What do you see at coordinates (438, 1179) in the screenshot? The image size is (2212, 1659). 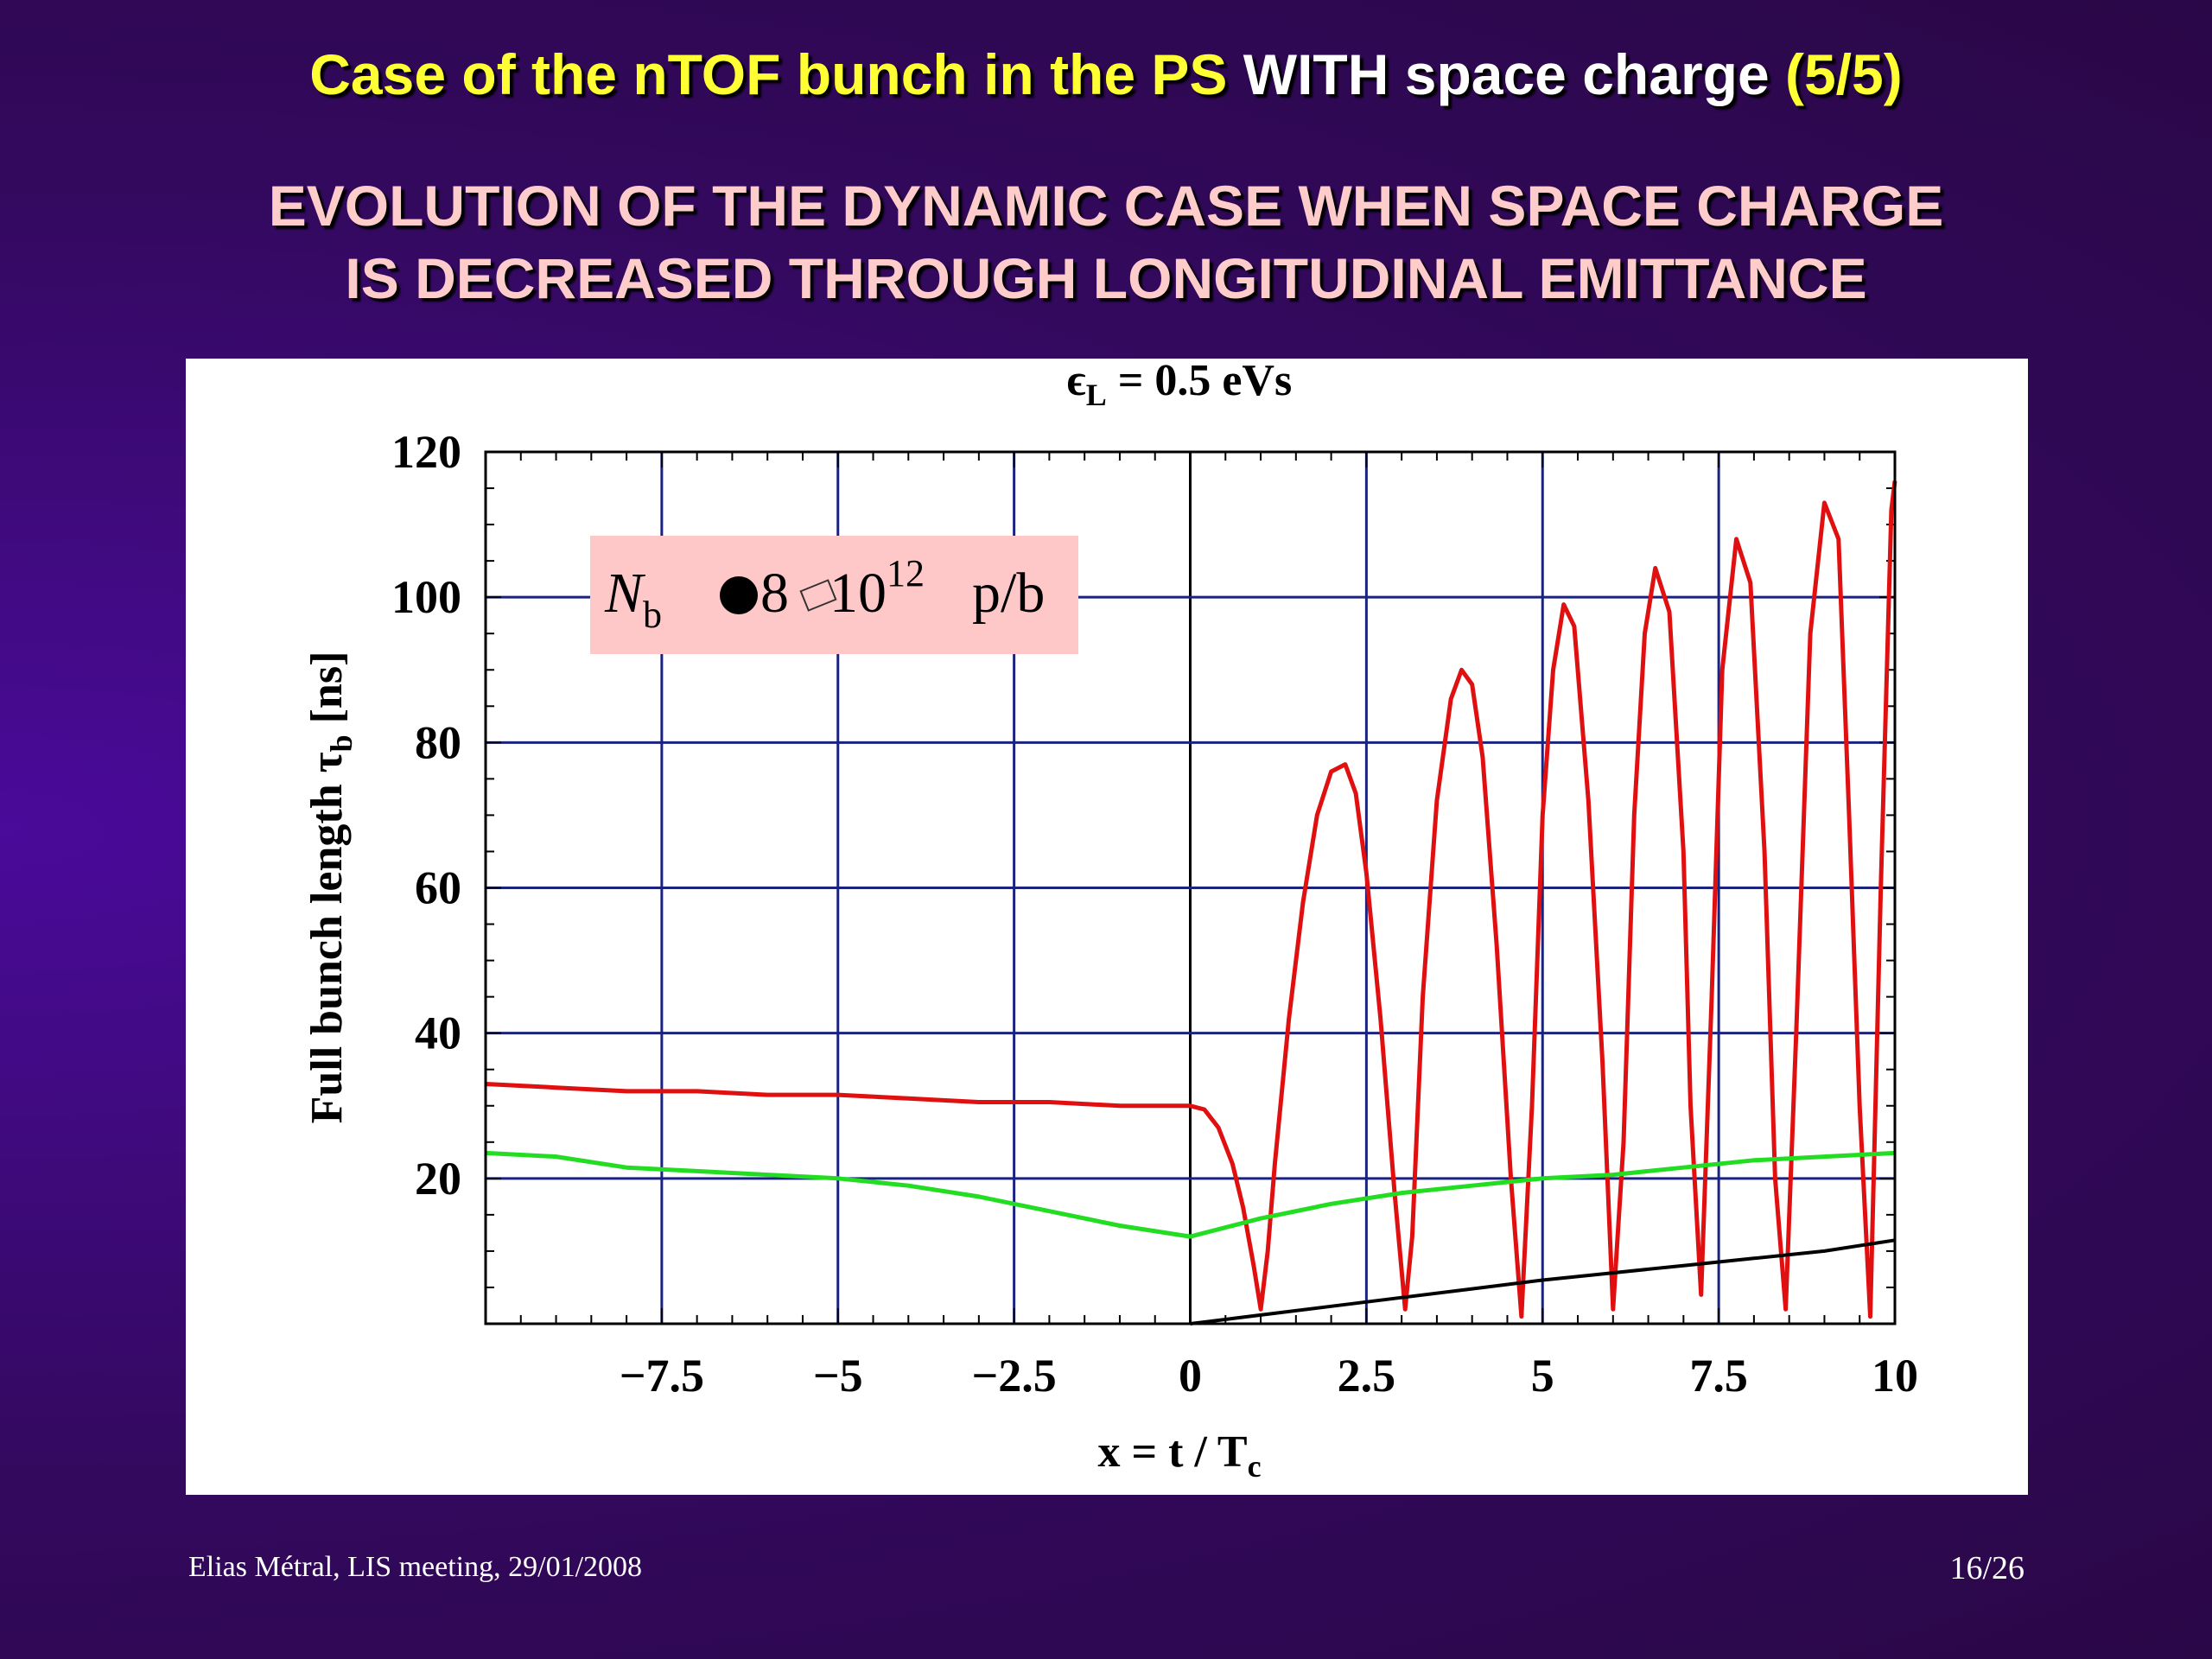 I see `y-tick-label: 20` at bounding box center [438, 1179].